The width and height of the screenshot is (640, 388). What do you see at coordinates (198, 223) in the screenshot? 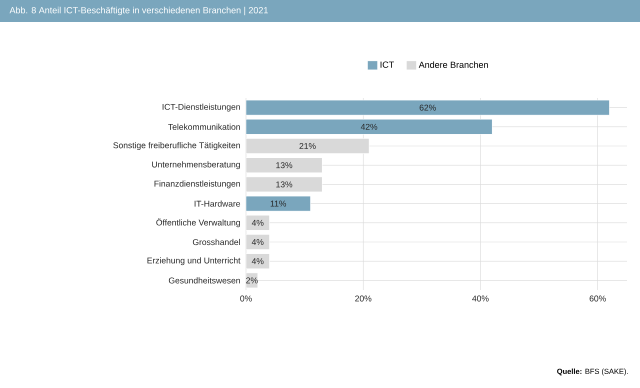
I see `y-tick-label: Öffentliche Verwaltung` at bounding box center [198, 223].